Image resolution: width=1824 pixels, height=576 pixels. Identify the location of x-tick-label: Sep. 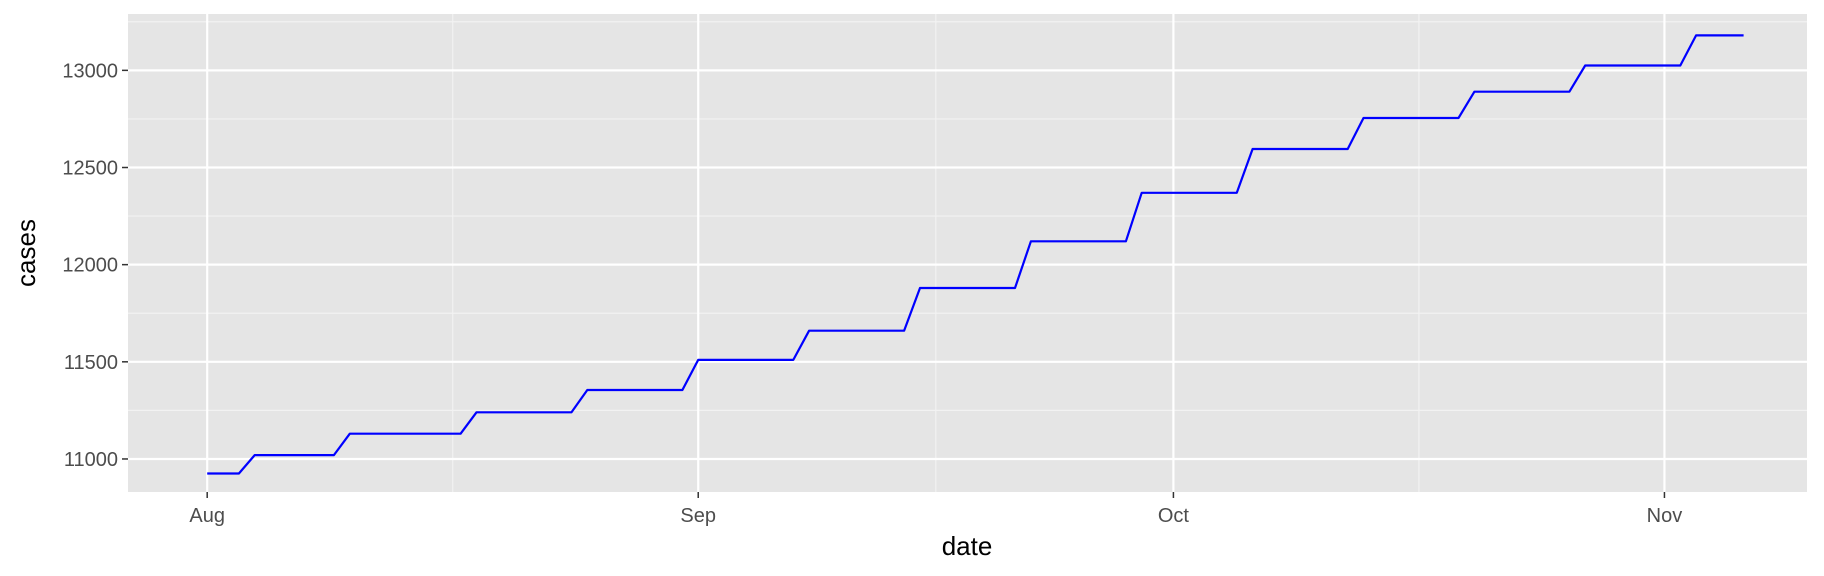
(698, 516).